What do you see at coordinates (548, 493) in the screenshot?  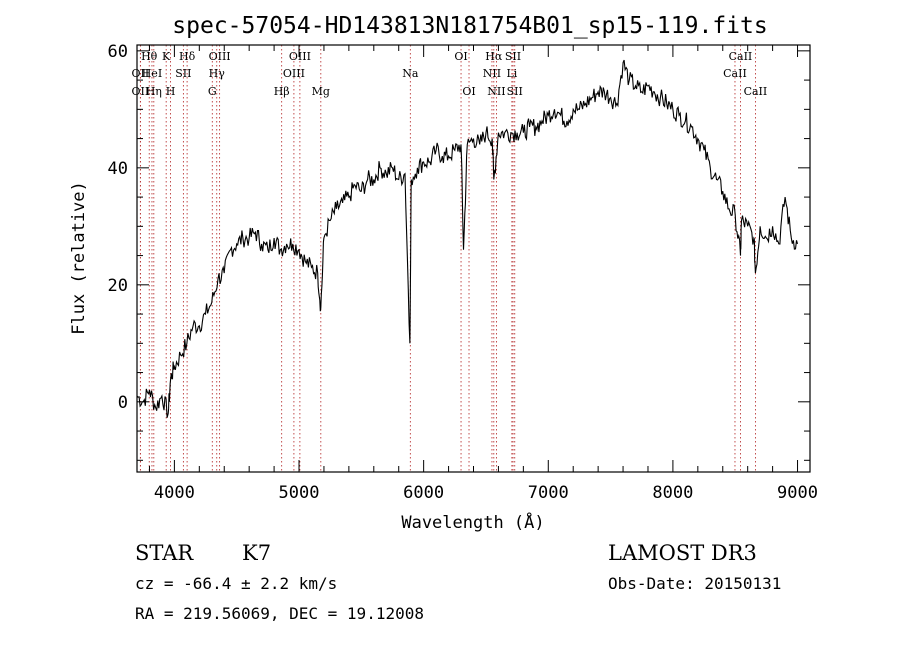 I see `x-tick-label: 7000` at bounding box center [548, 493].